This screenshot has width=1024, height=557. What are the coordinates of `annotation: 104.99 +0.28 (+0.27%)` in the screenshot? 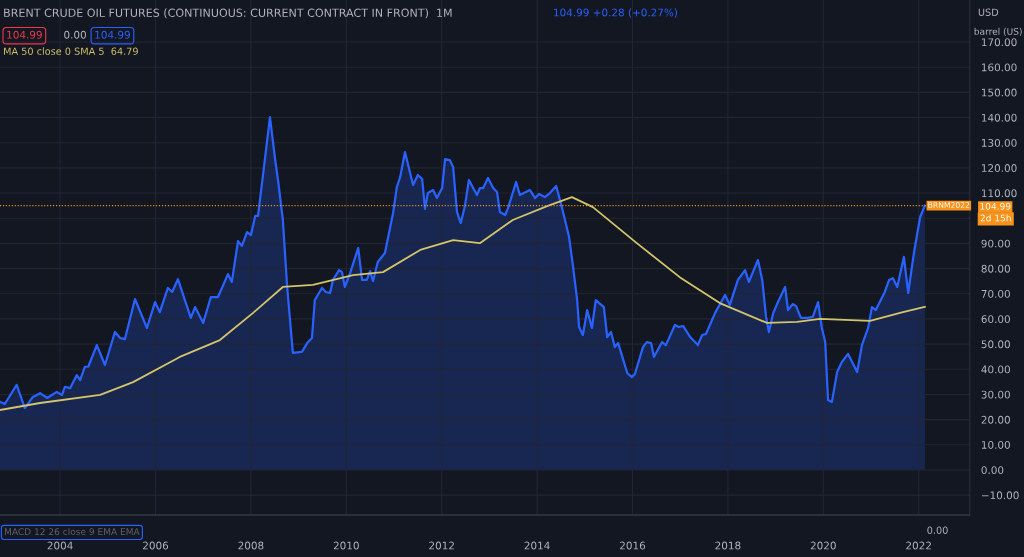 It's located at (615, 13).